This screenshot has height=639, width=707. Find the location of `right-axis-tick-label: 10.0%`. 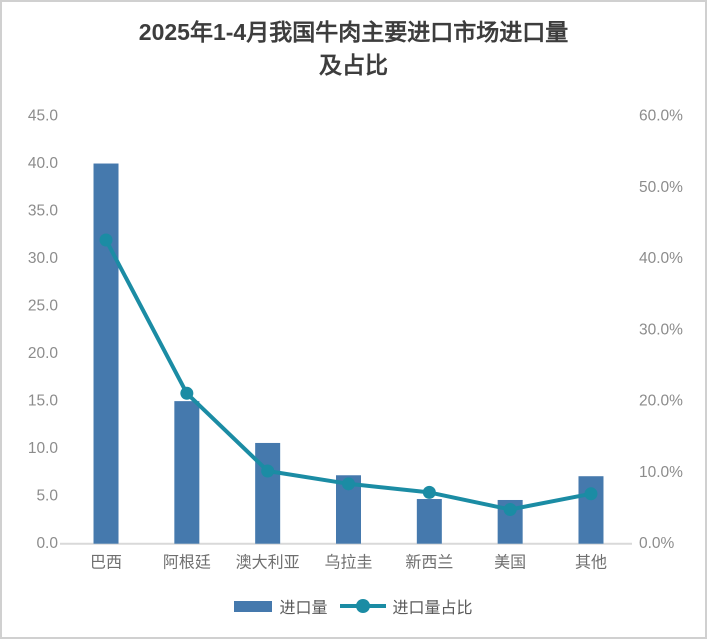

right-axis-tick-label: 10.0% is located at coordinates (661, 472).